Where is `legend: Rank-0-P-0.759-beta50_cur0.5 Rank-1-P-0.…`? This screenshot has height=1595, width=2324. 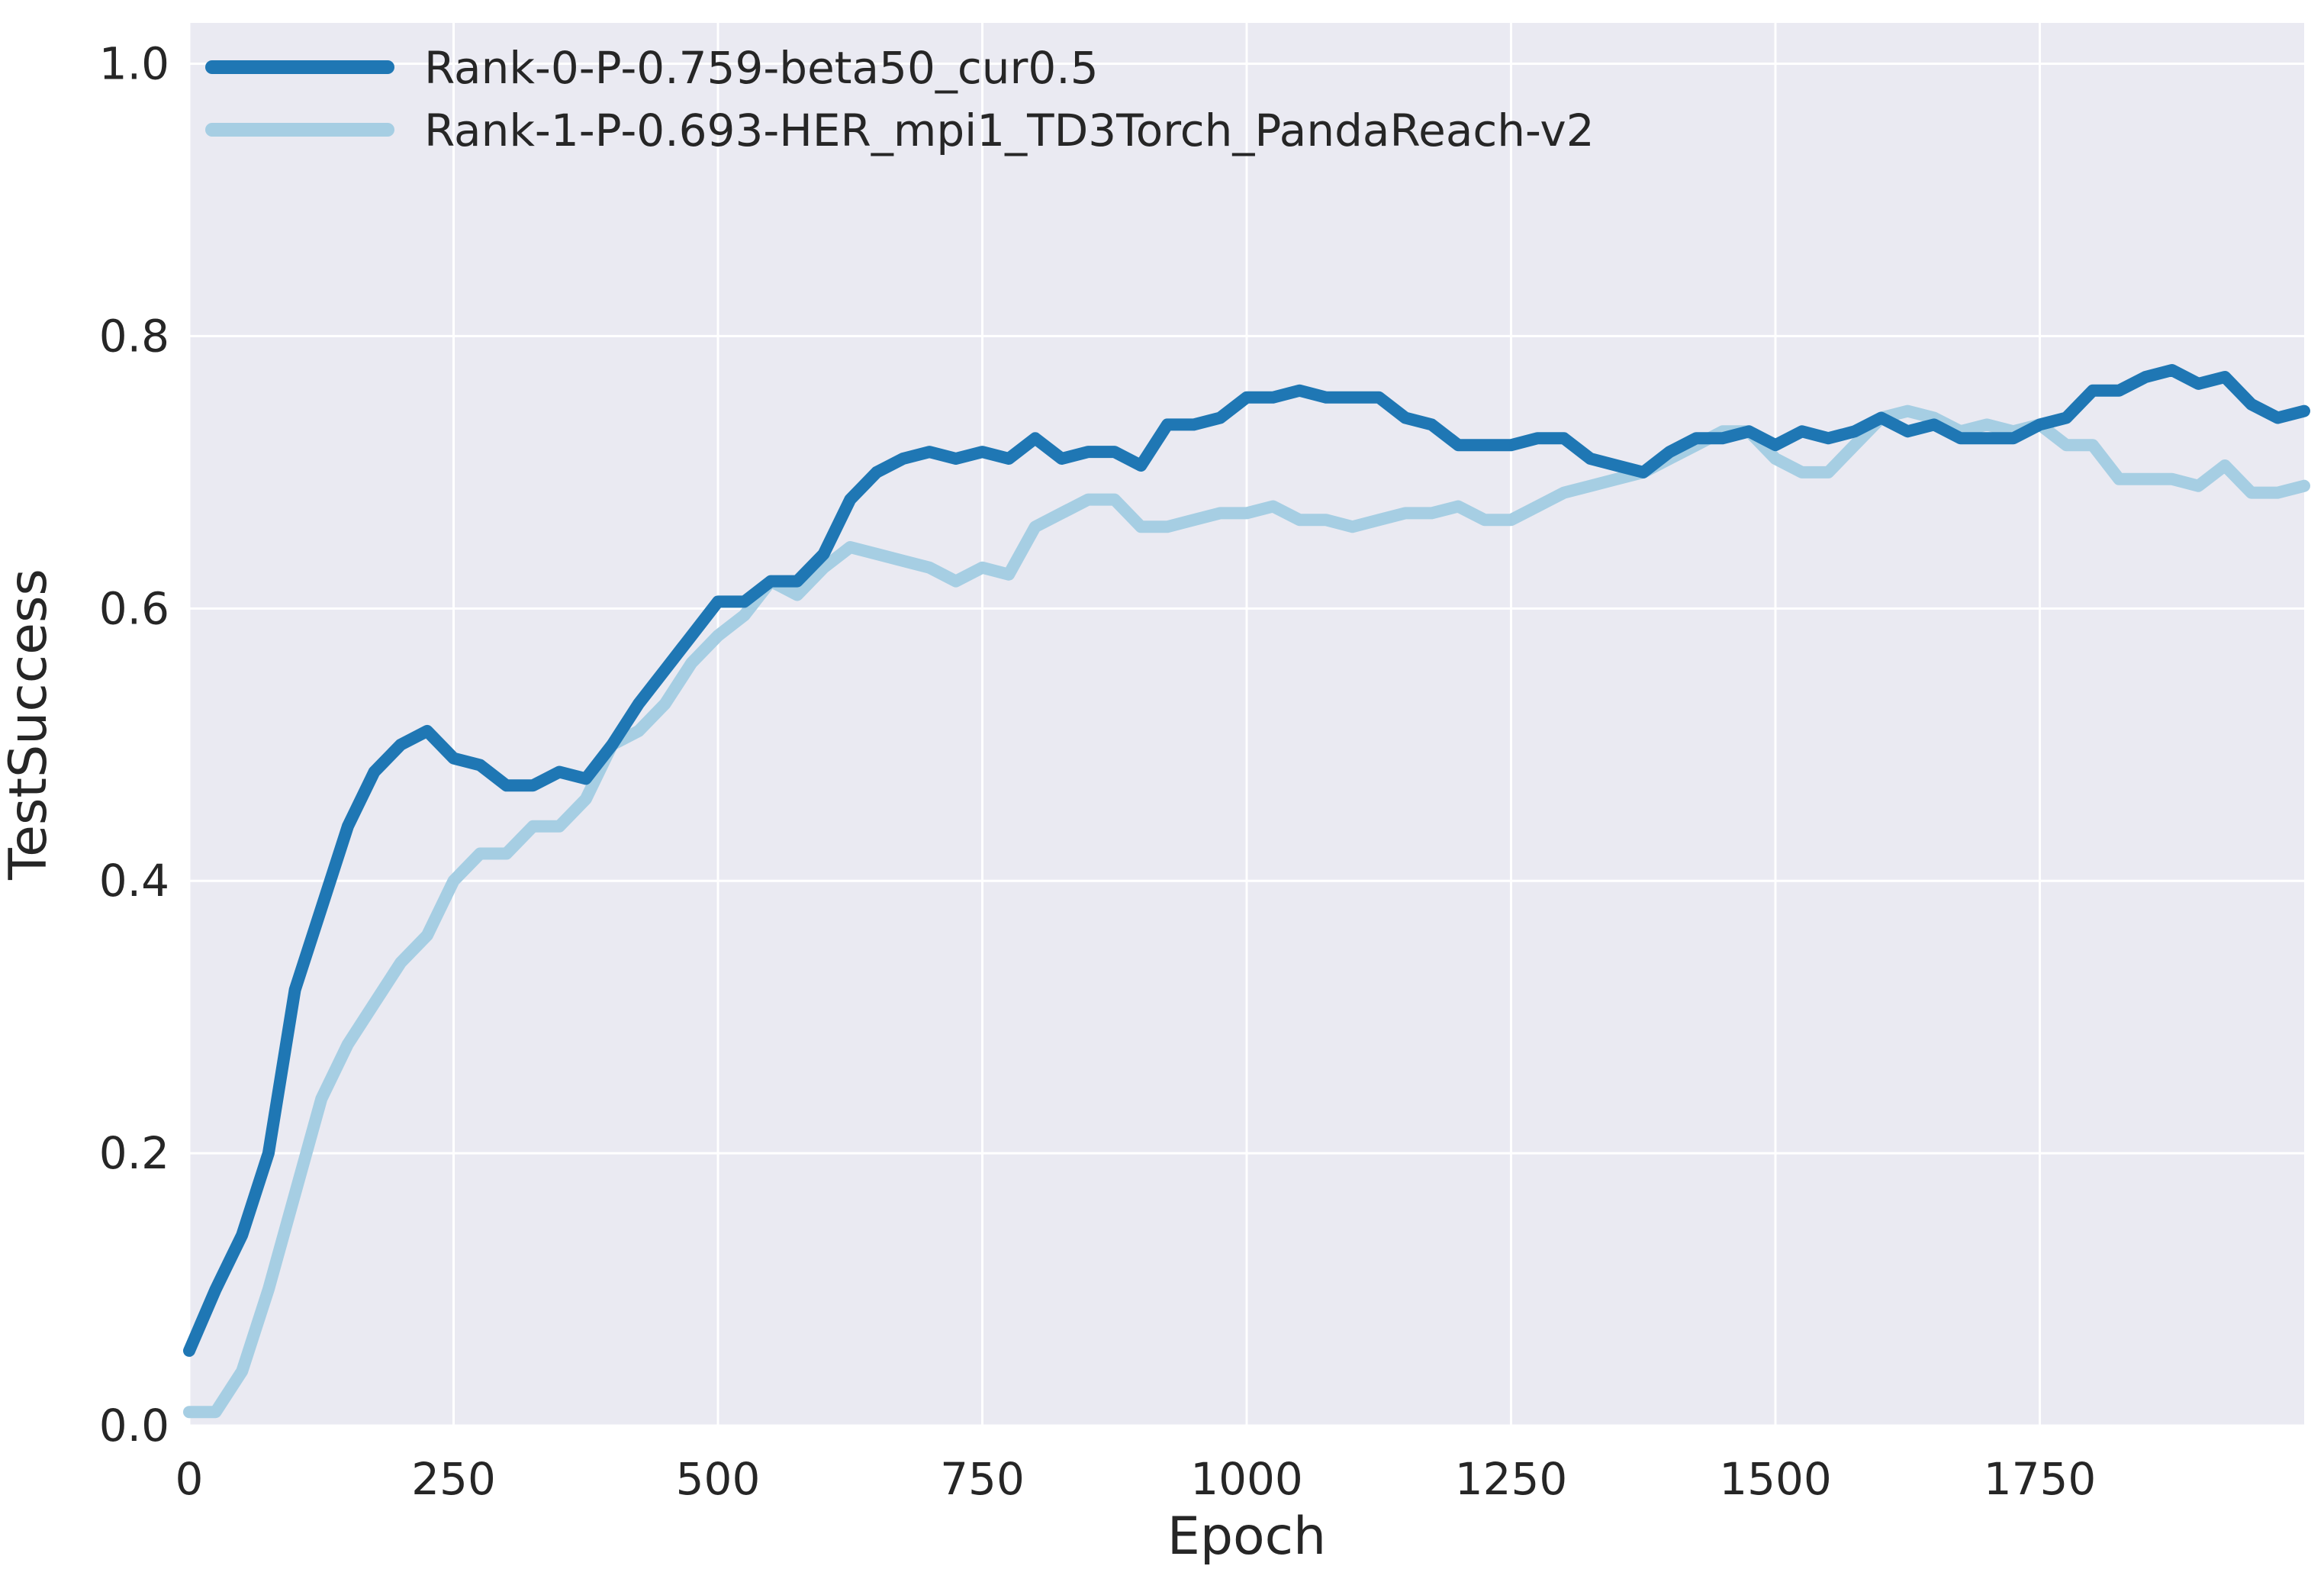 legend: Rank-0-P-0.759-beta50_cur0.5 Rank-1-P-0.… is located at coordinates (900, 99).